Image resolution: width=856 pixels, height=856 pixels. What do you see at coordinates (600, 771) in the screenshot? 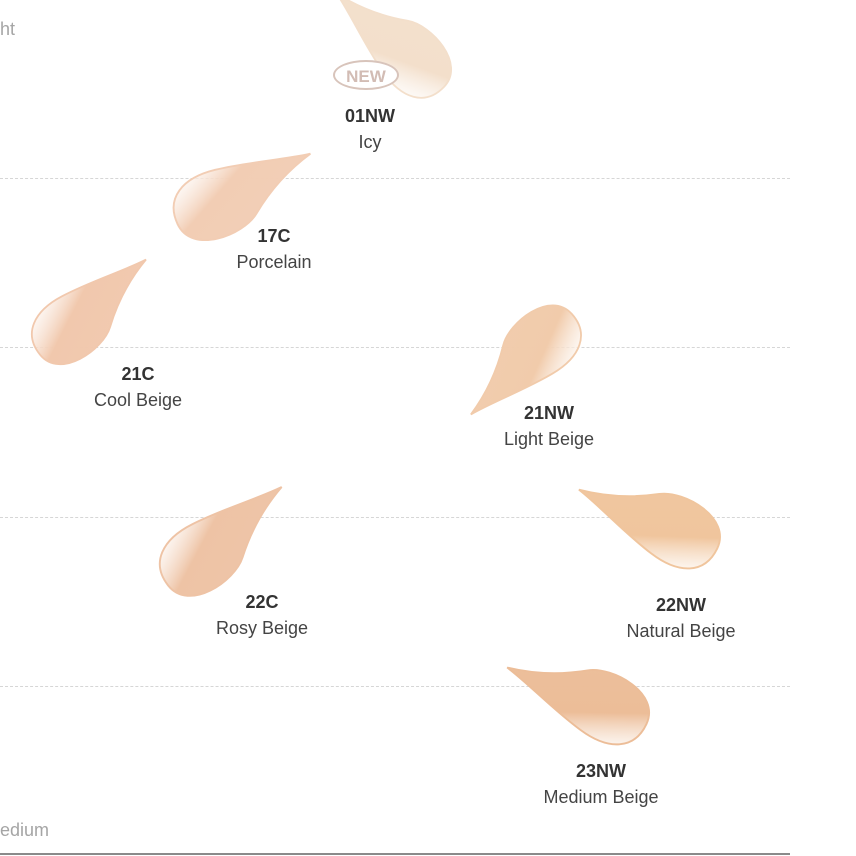
I see `shade-code: 23NW` at bounding box center [600, 771].